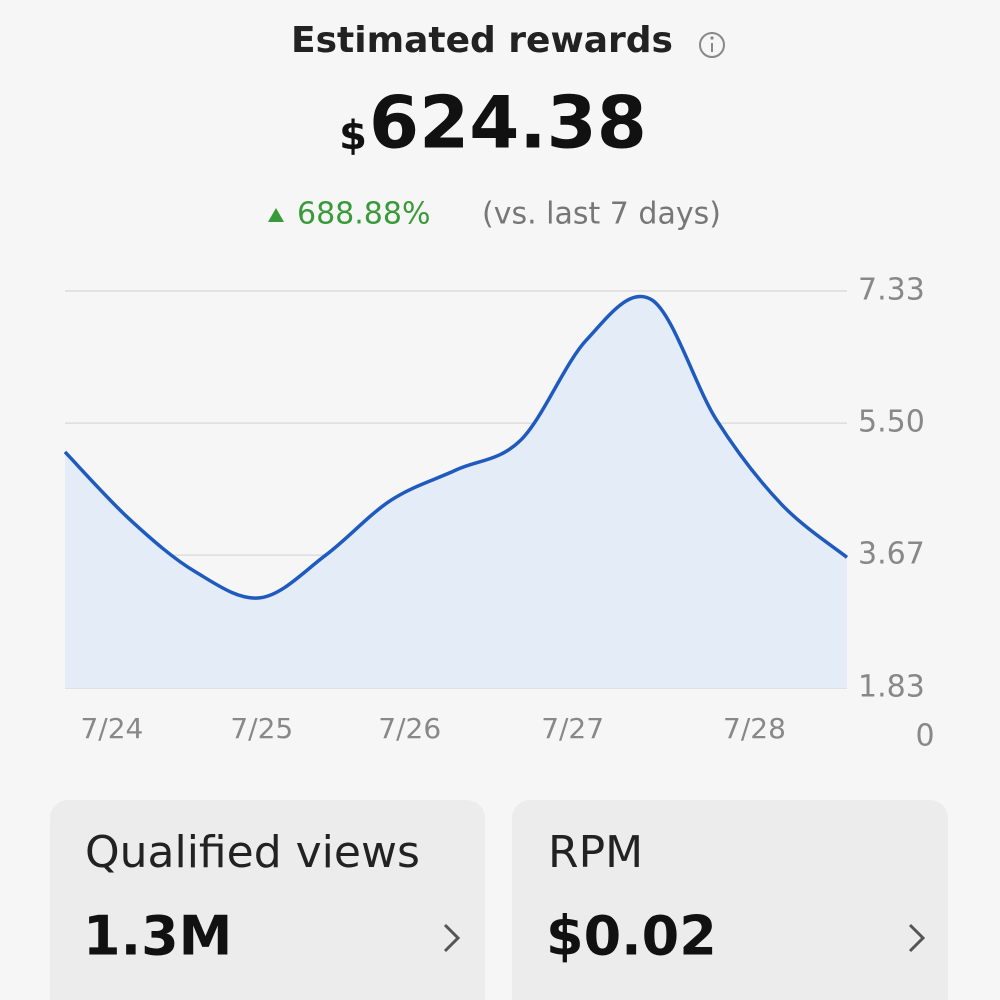 This screenshot has height=1000, width=1000. What do you see at coordinates (363, 214) in the screenshot?
I see `change: 688.88%` at bounding box center [363, 214].